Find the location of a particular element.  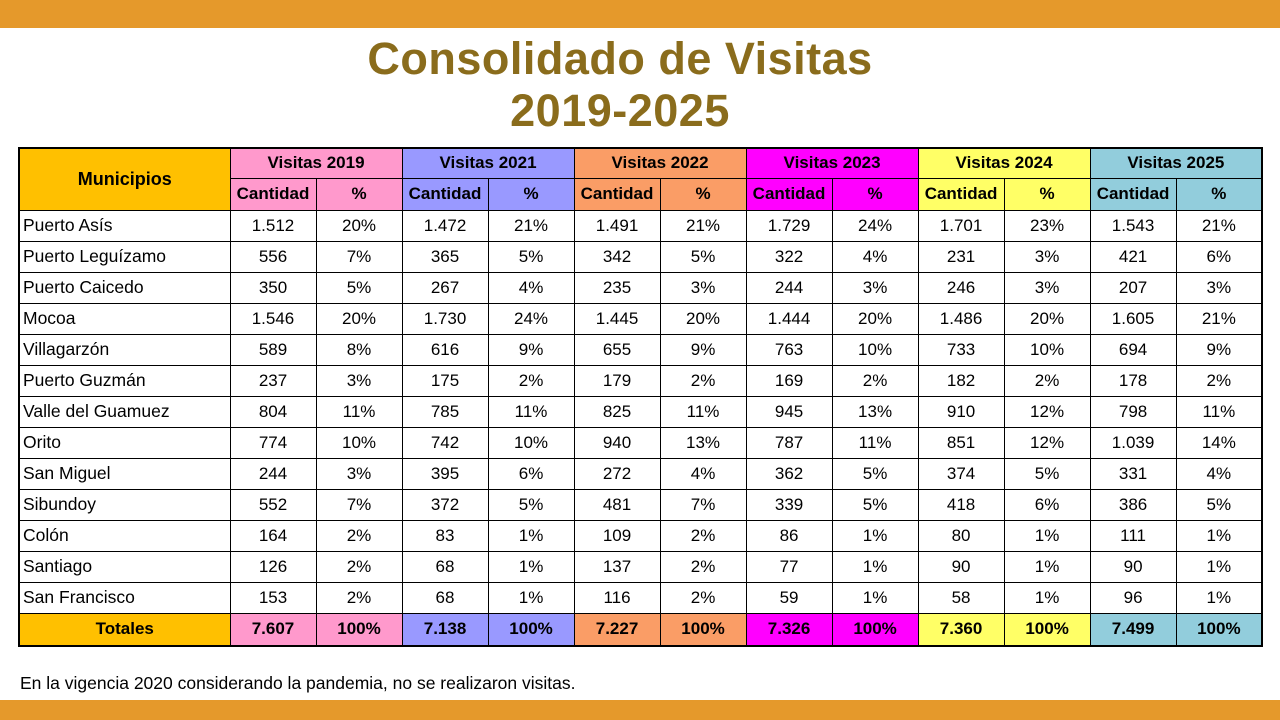

table-row: Sibundoy 552 7% 372 5% 481 7% 339 5% 418 6% 386 5% is located at coordinates (640, 504).